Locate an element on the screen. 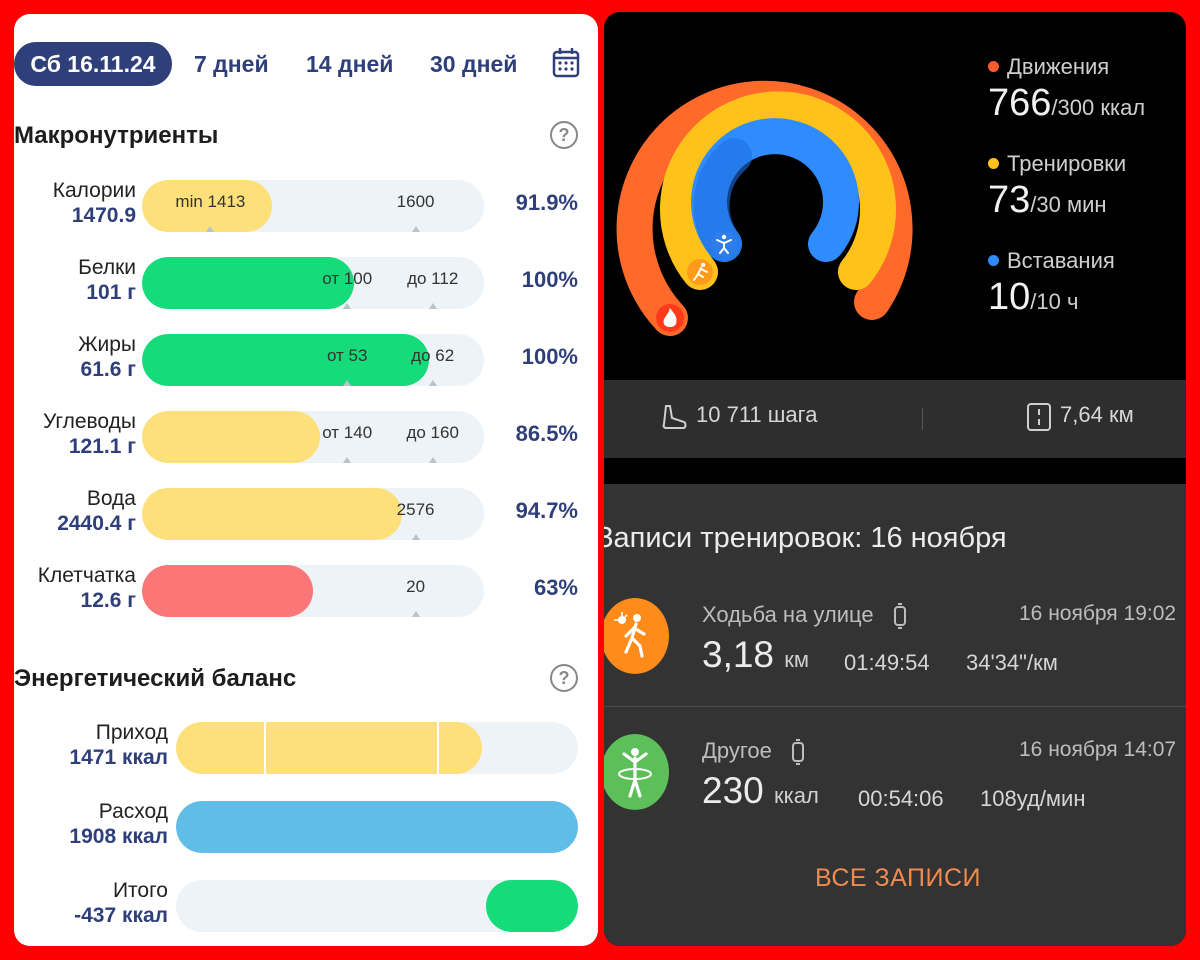 The width and height of the screenshot is (1200, 960). macro-value: 61.6 г is located at coordinates (108, 369).